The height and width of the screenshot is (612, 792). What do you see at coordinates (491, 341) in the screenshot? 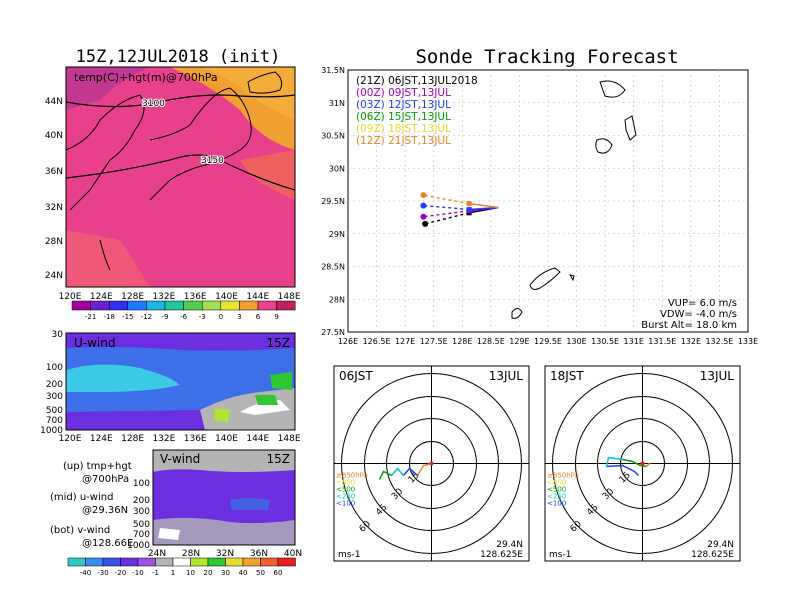
I see `x-tick-label: 128.5E` at bounding box center [491, 341].